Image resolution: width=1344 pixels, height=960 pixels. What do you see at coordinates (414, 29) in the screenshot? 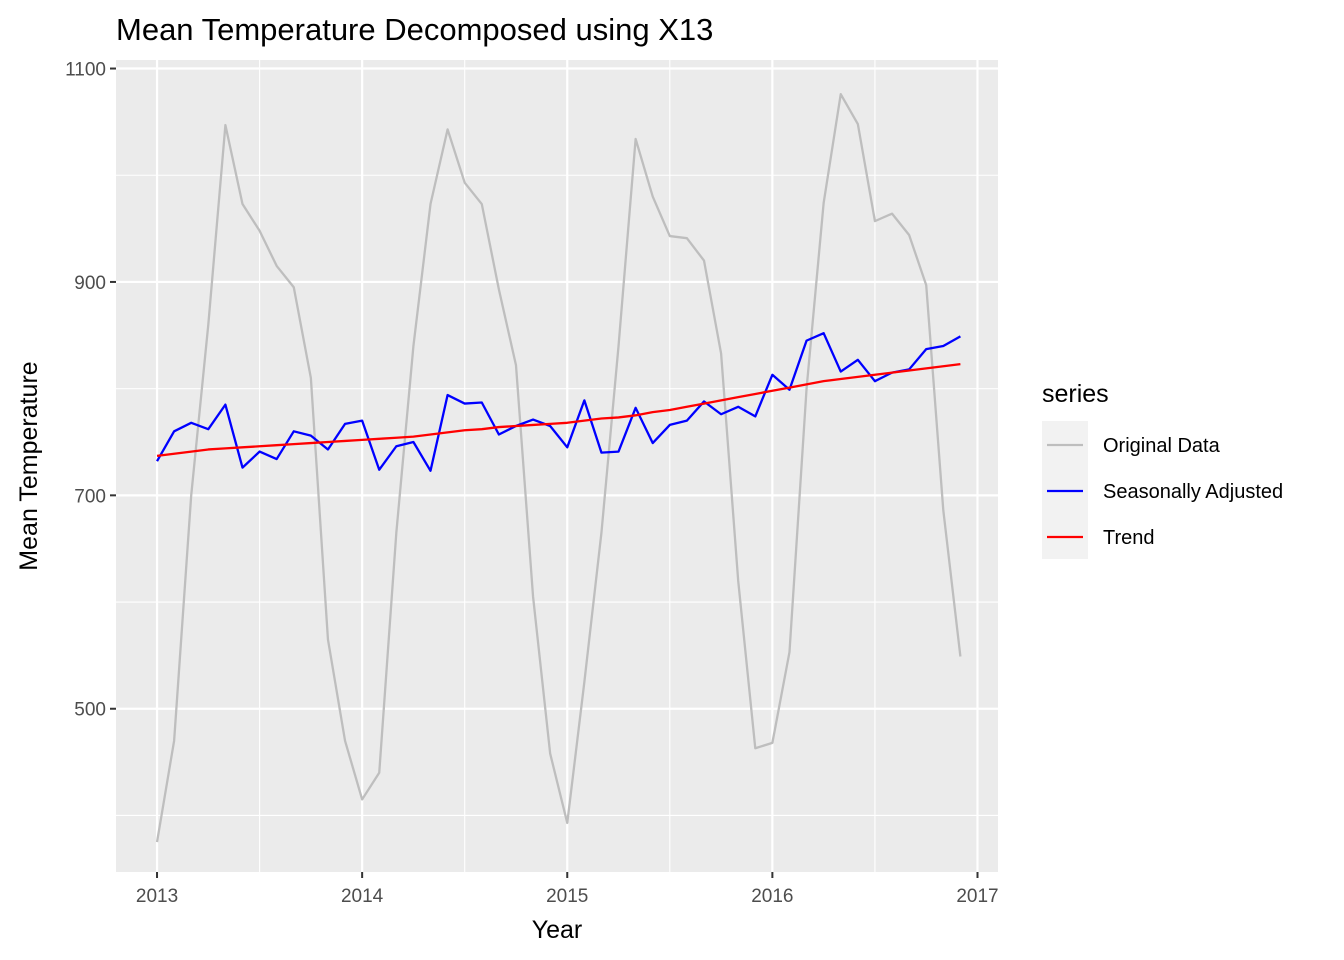
I see `chart-title: Mean Temperature Decomposed using X13` at bounding box center [414, 29].